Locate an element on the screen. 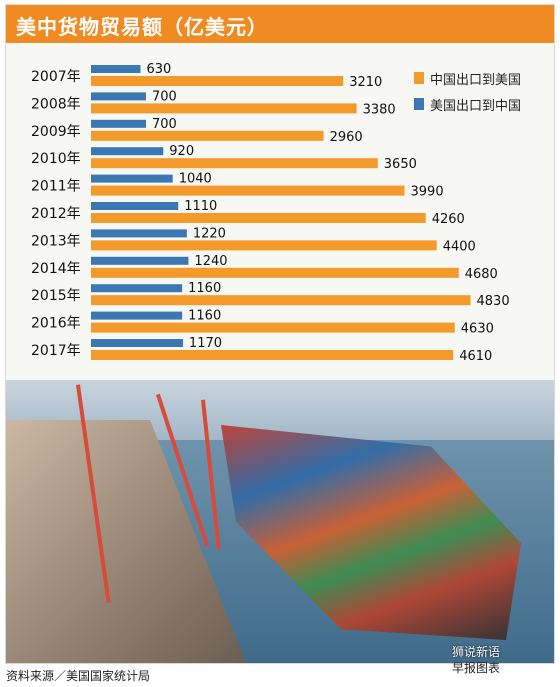  legend-swatch-china-to-us is located at coordinates (419, 78).